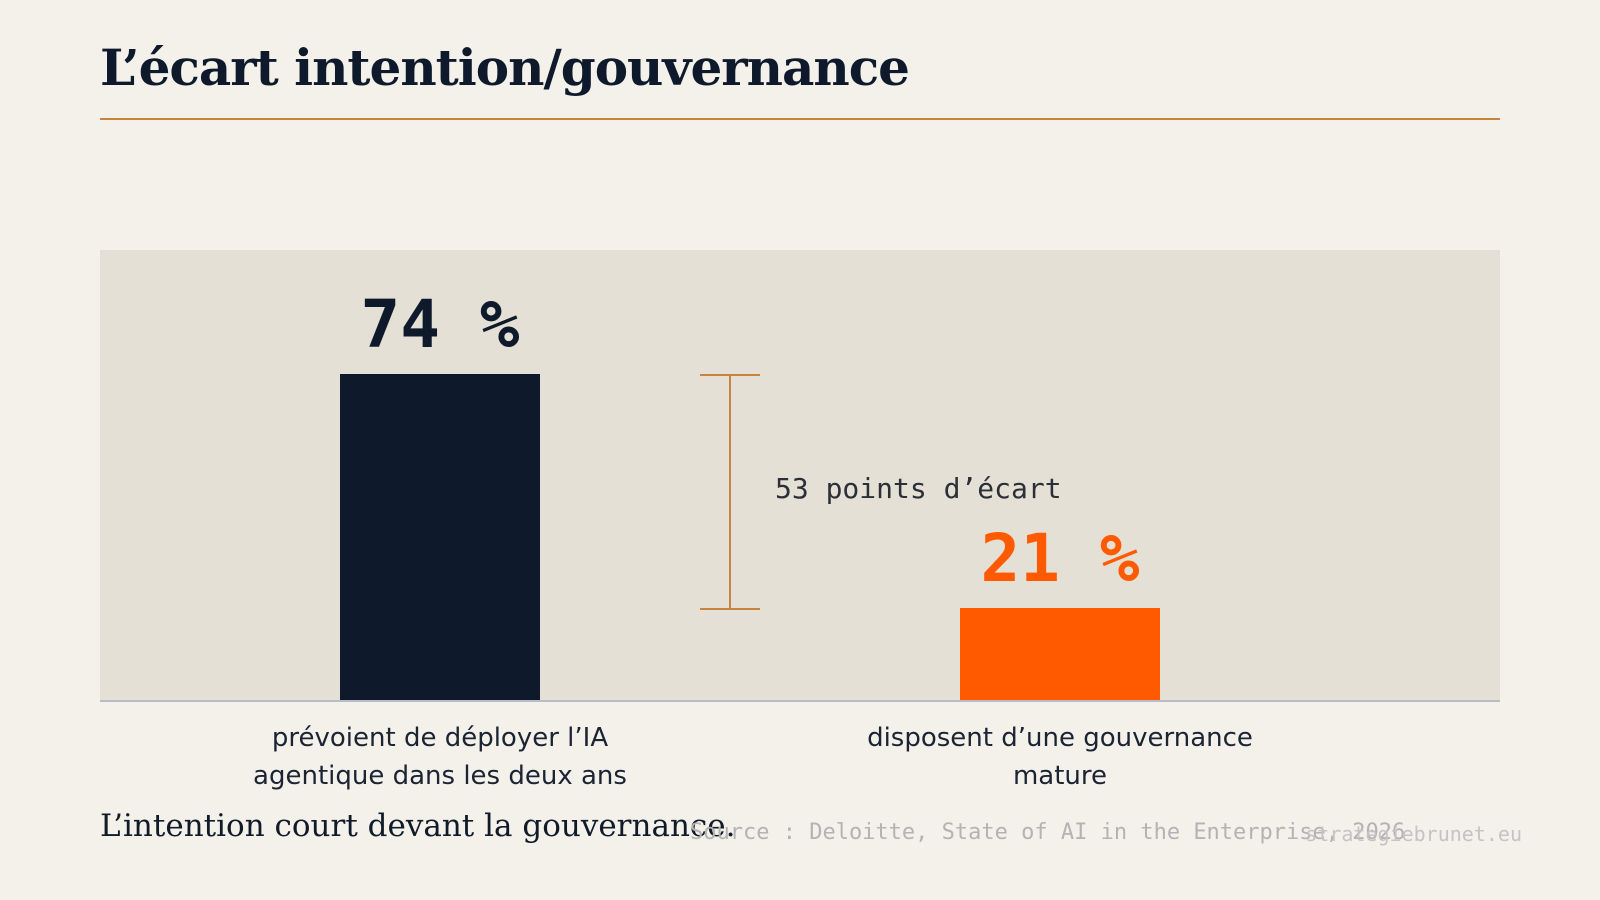  What do you see at coordinates (730, 608) in the screenshot?
I see `gap-bracket-bottom-cap` at bounding box center [730, 608].